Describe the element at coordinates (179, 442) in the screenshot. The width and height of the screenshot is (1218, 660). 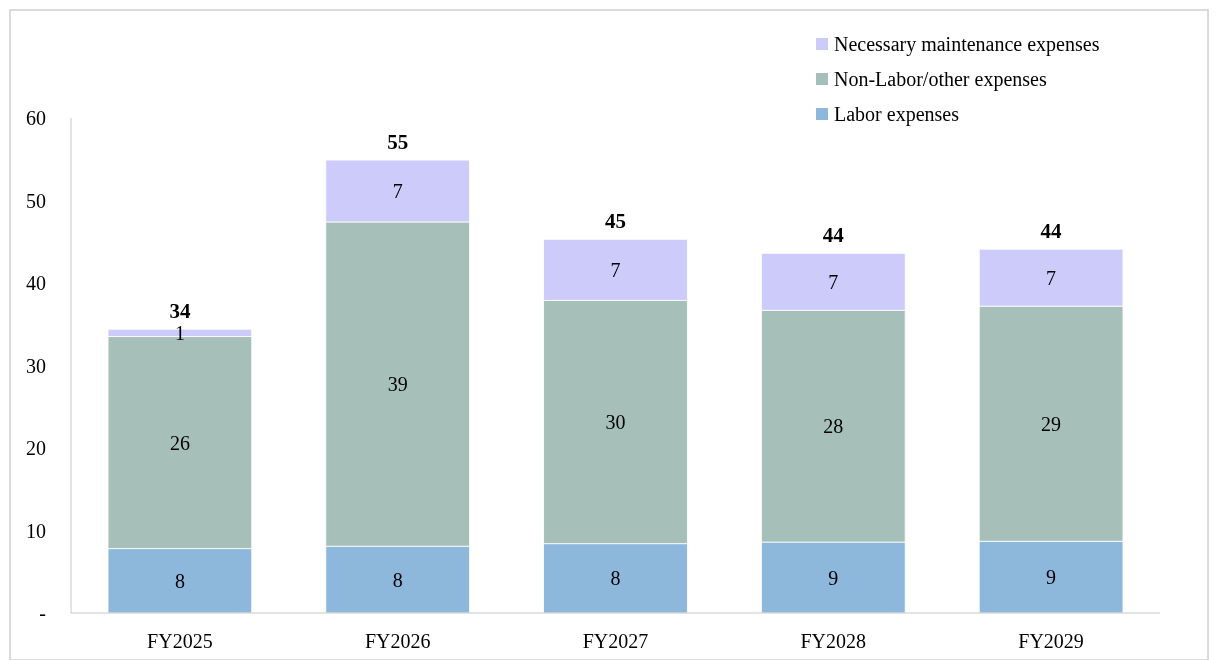
I see `data-label: 26` at that location.